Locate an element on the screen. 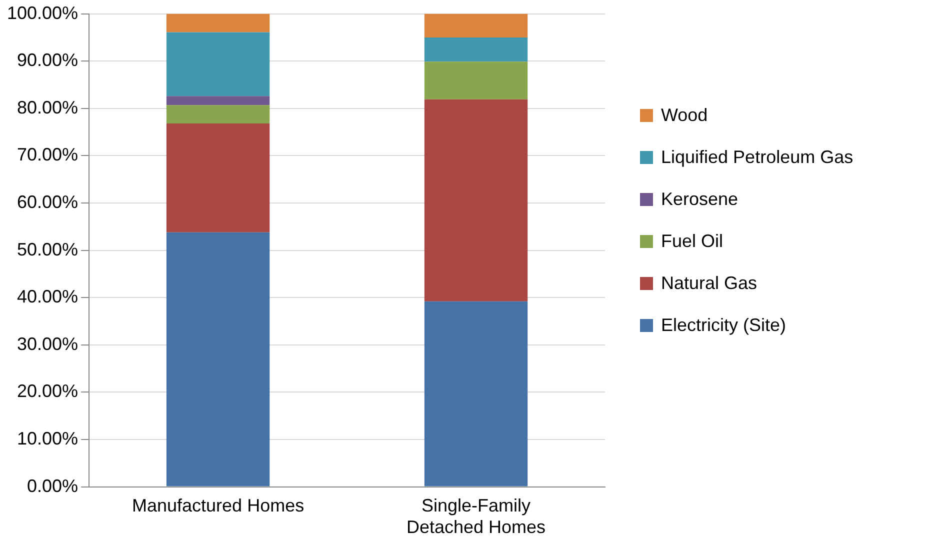 The width and height of the screenshot is (929, 546). legend-label: Kerosene is located at coordinates (699, 199).